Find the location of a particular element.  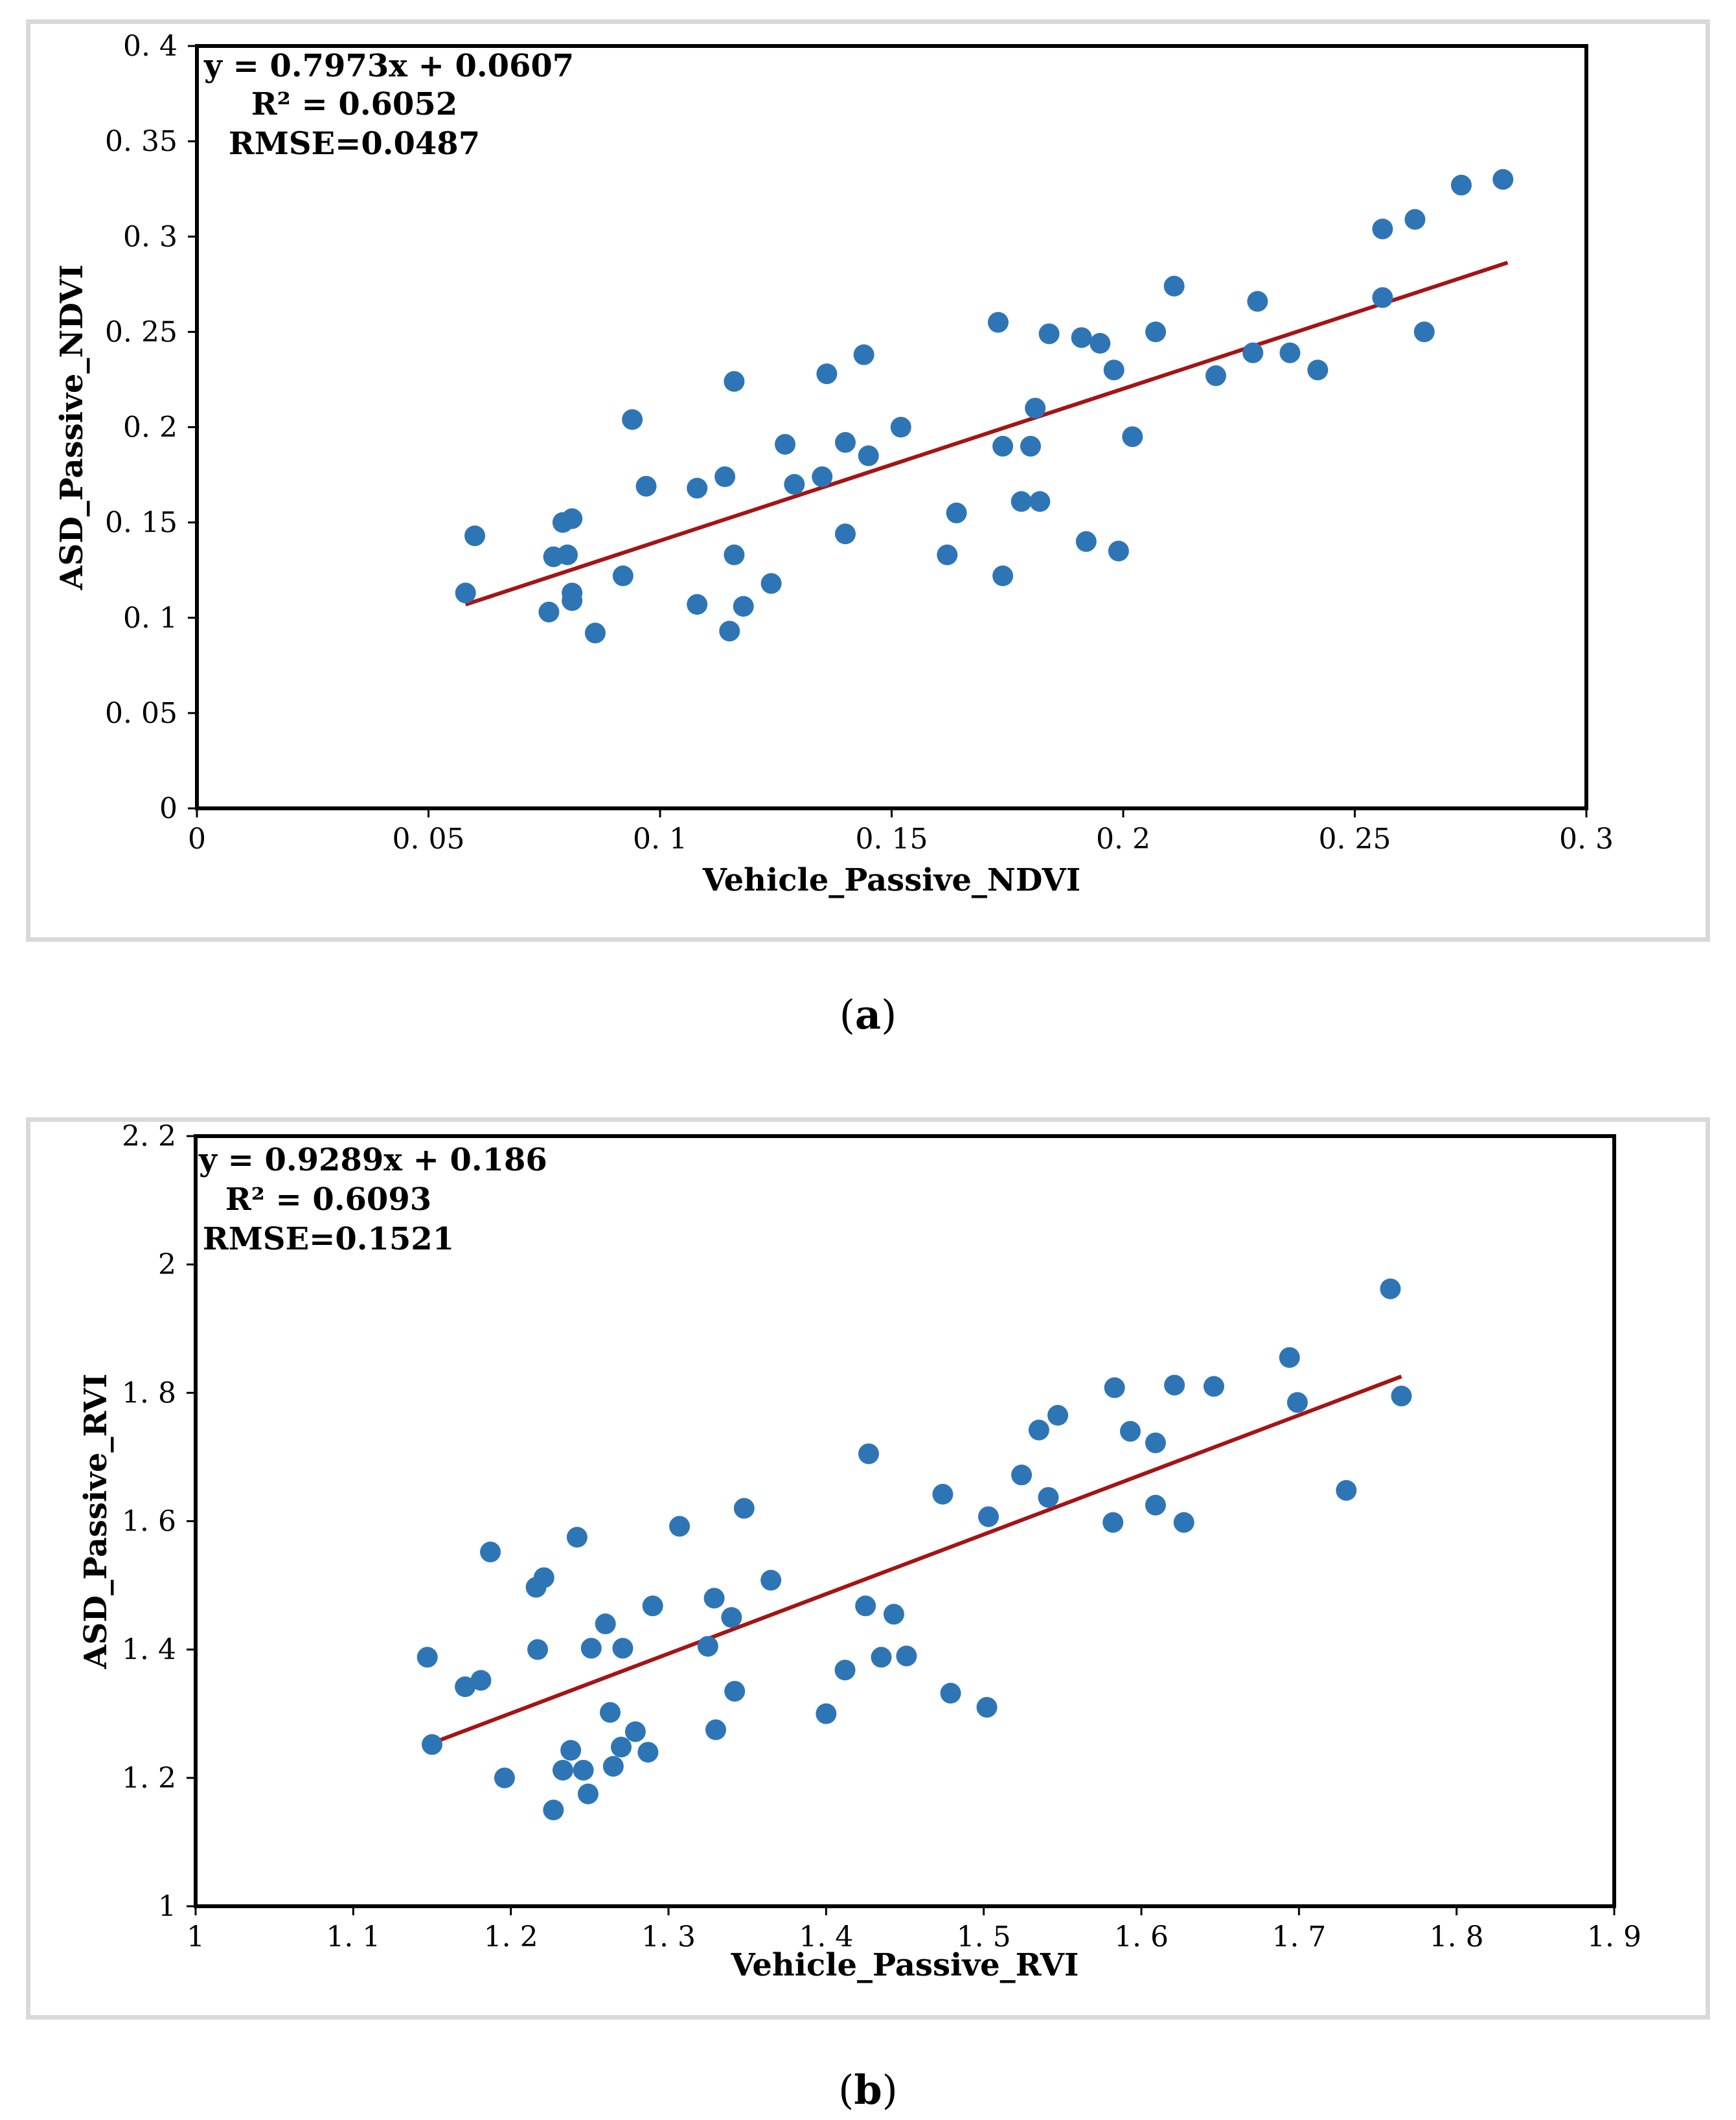

y-tick-label: 1. 2 is located at coordinates (149, 1779).